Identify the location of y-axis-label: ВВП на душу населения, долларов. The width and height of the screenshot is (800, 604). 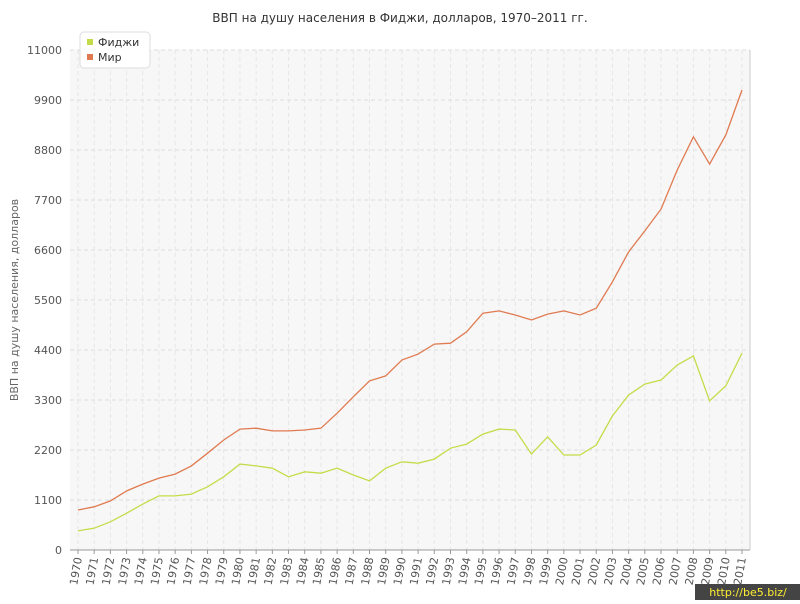
(14, 300).